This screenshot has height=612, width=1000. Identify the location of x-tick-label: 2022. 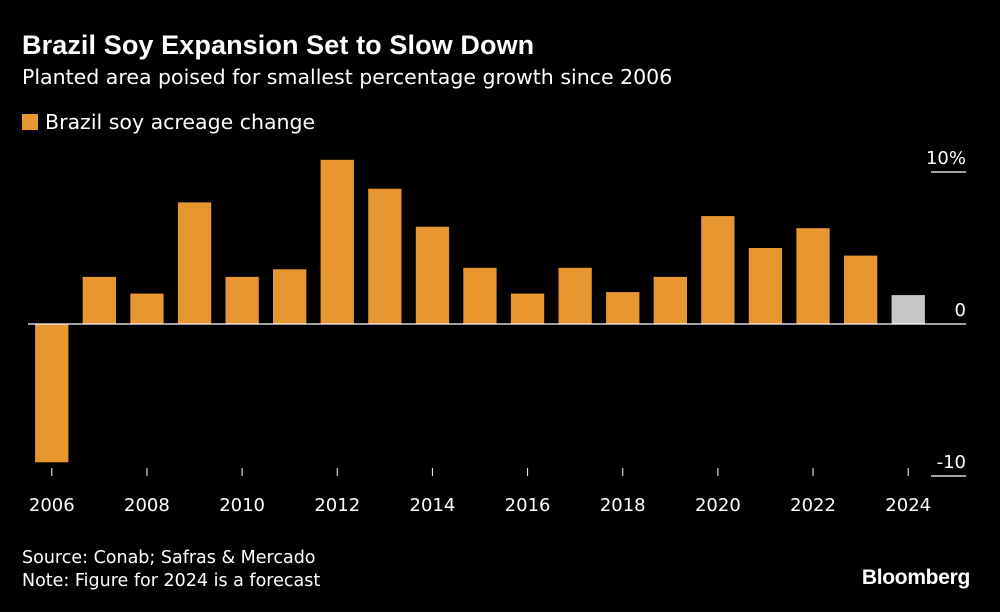
(813, 505).